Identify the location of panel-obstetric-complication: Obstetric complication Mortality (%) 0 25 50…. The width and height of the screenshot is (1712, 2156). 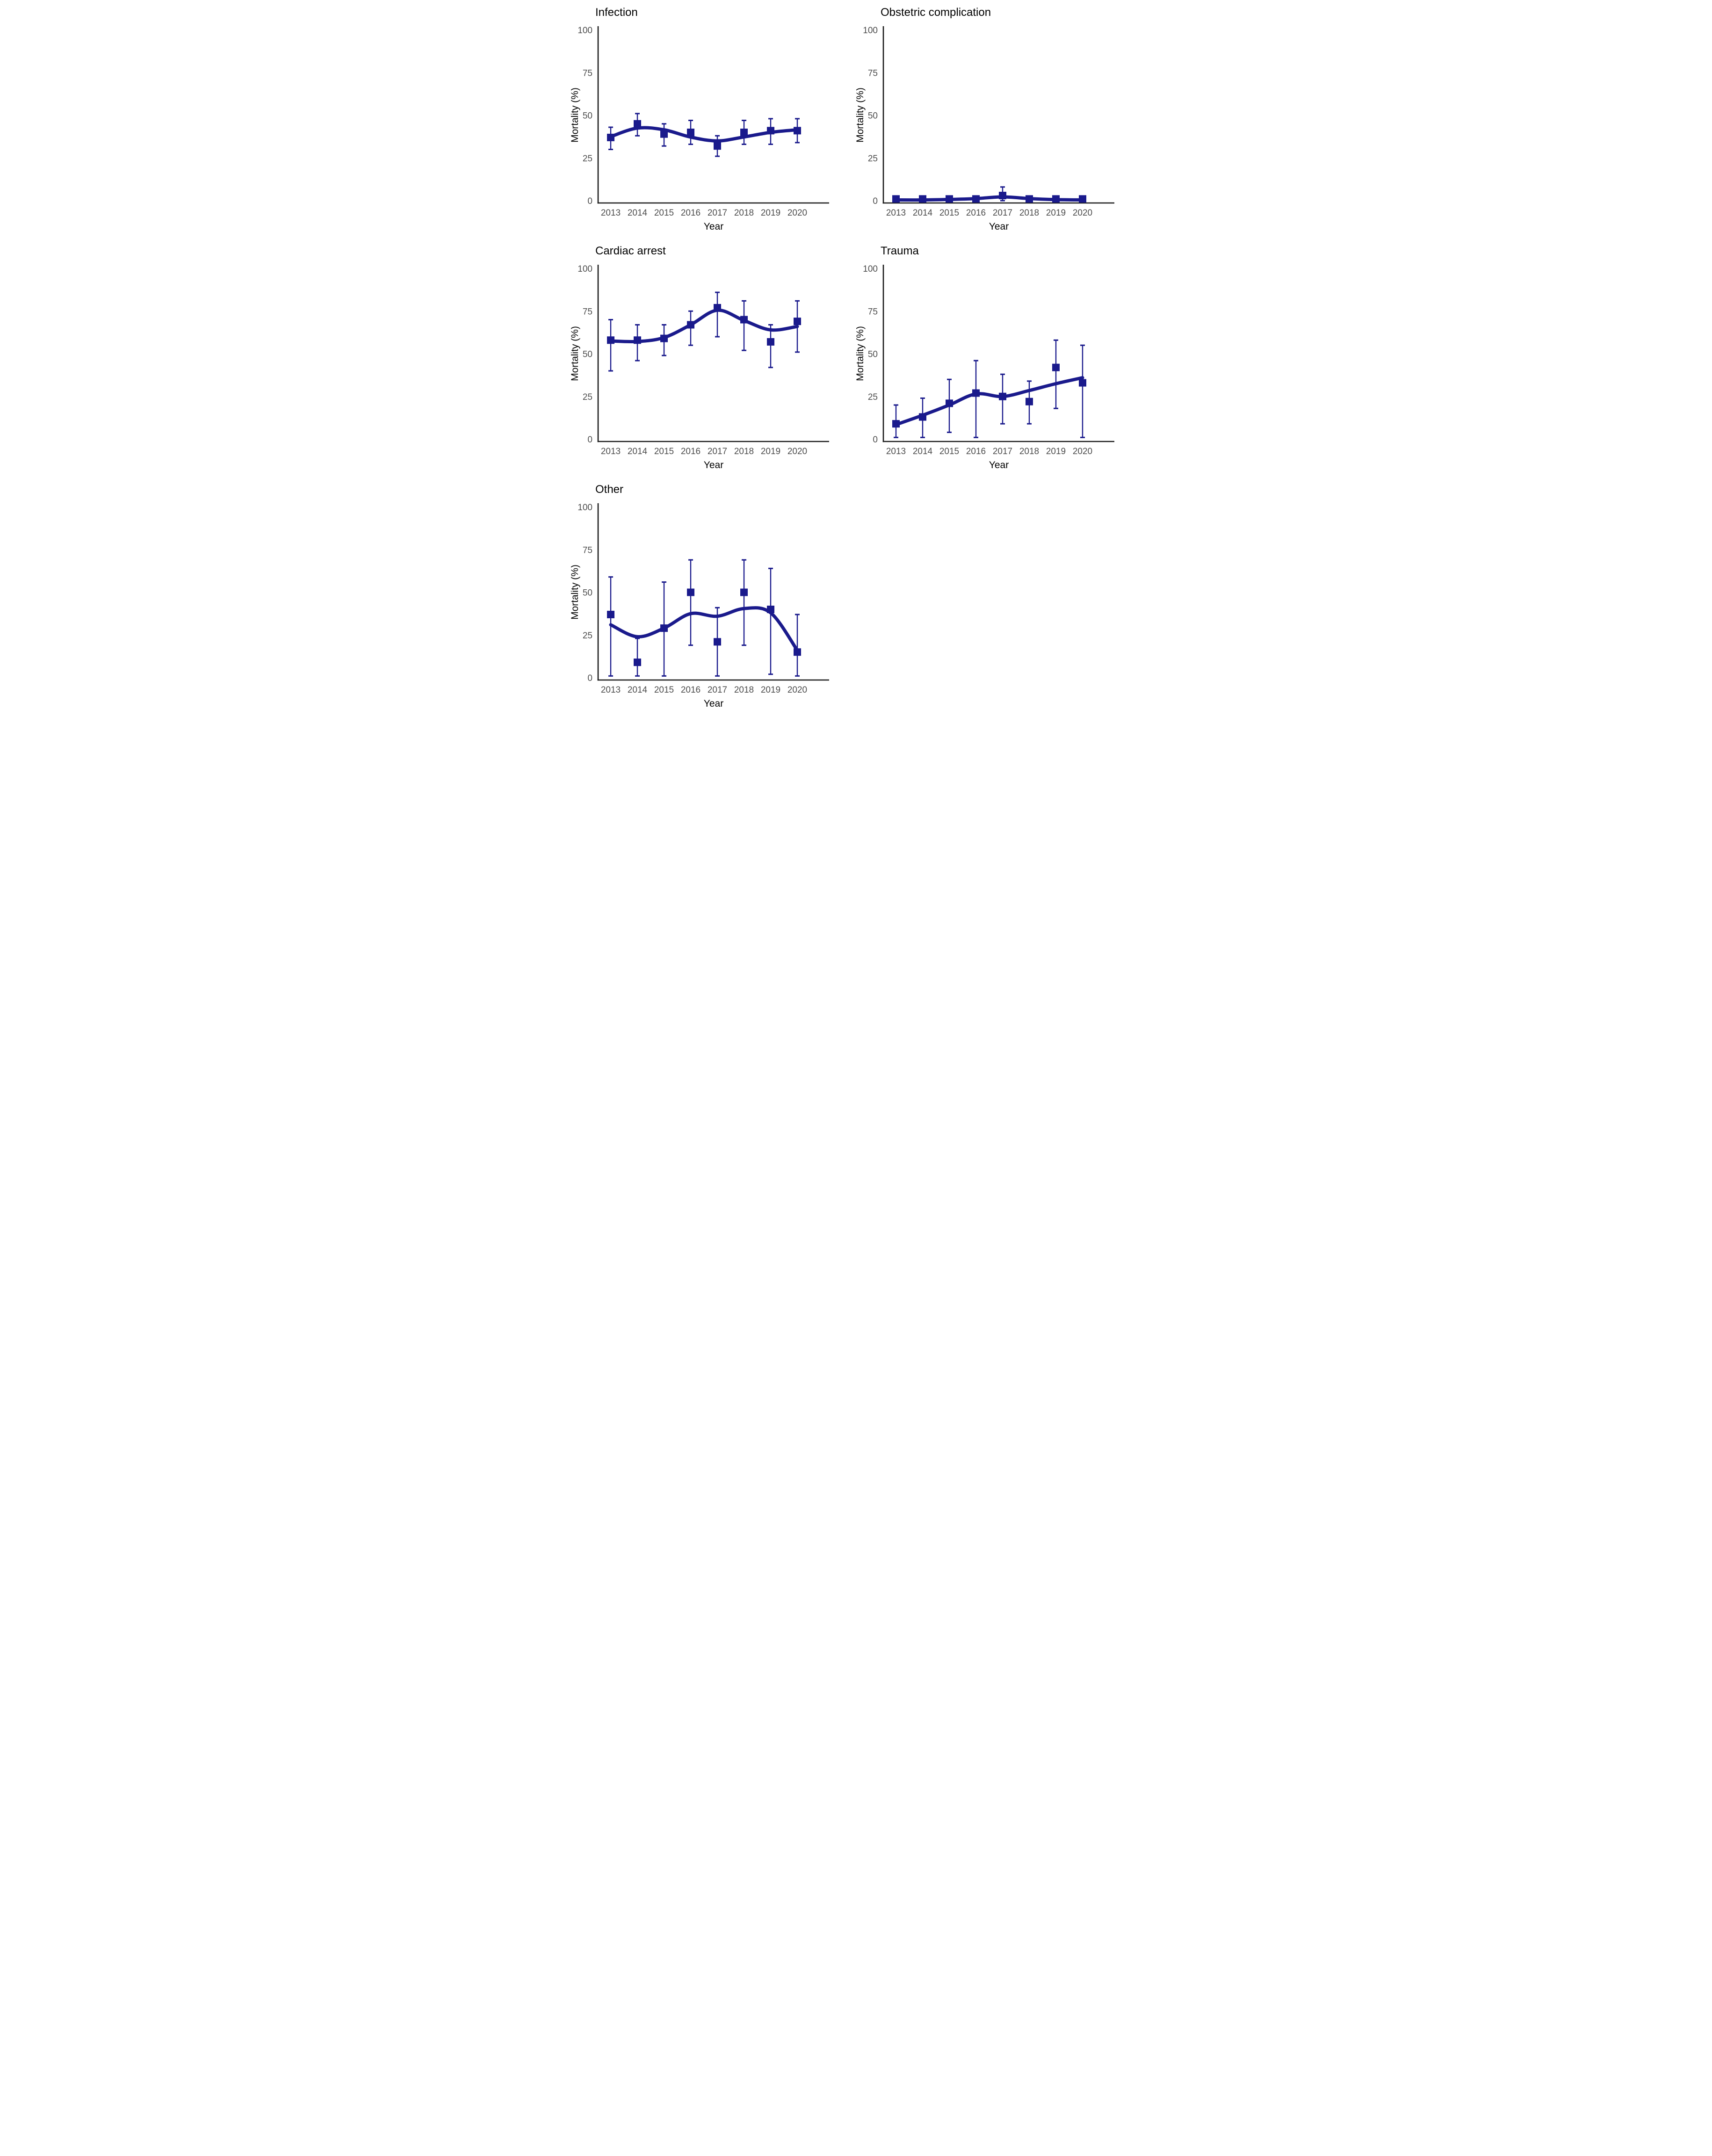
(984, 119).